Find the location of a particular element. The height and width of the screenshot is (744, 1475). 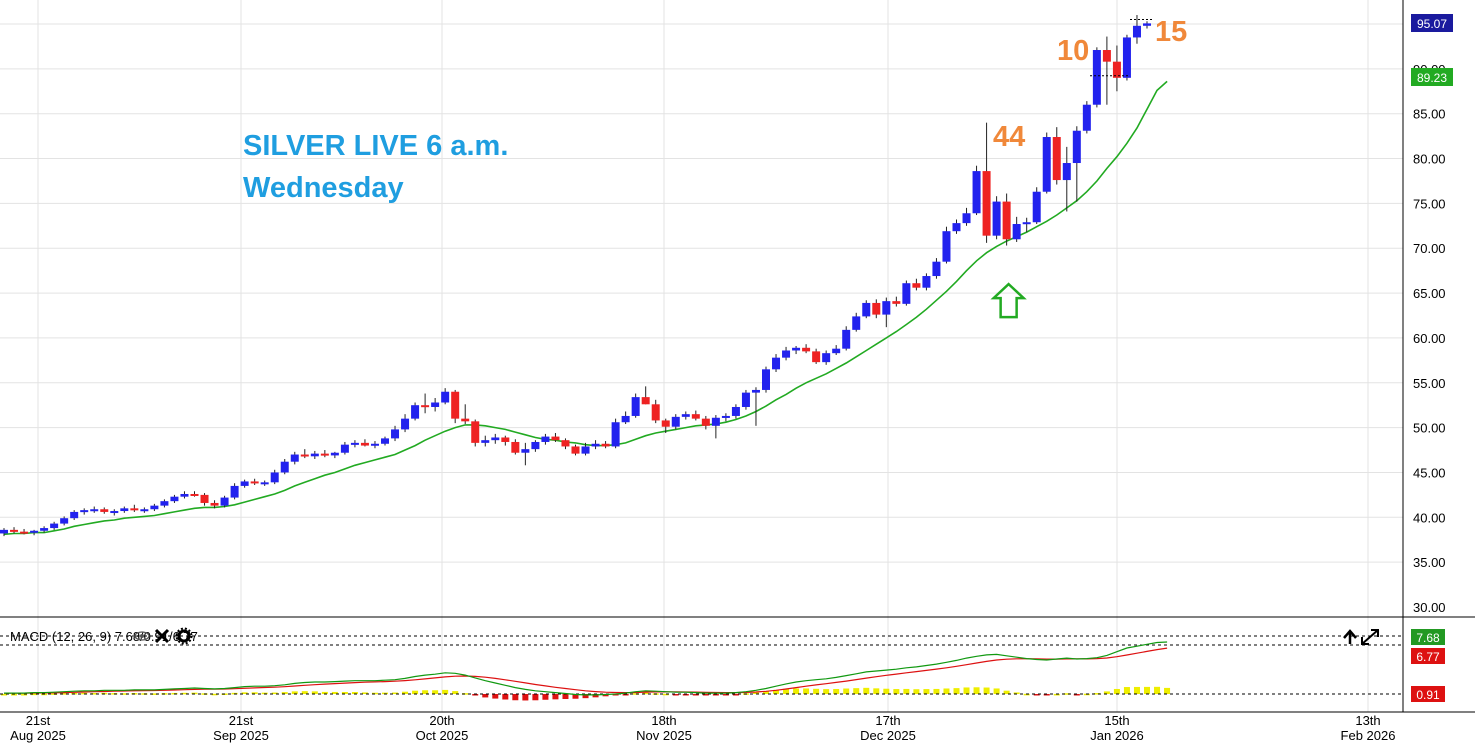

x-tick-month: Oct 2025 is located at coordinates (442, 735).